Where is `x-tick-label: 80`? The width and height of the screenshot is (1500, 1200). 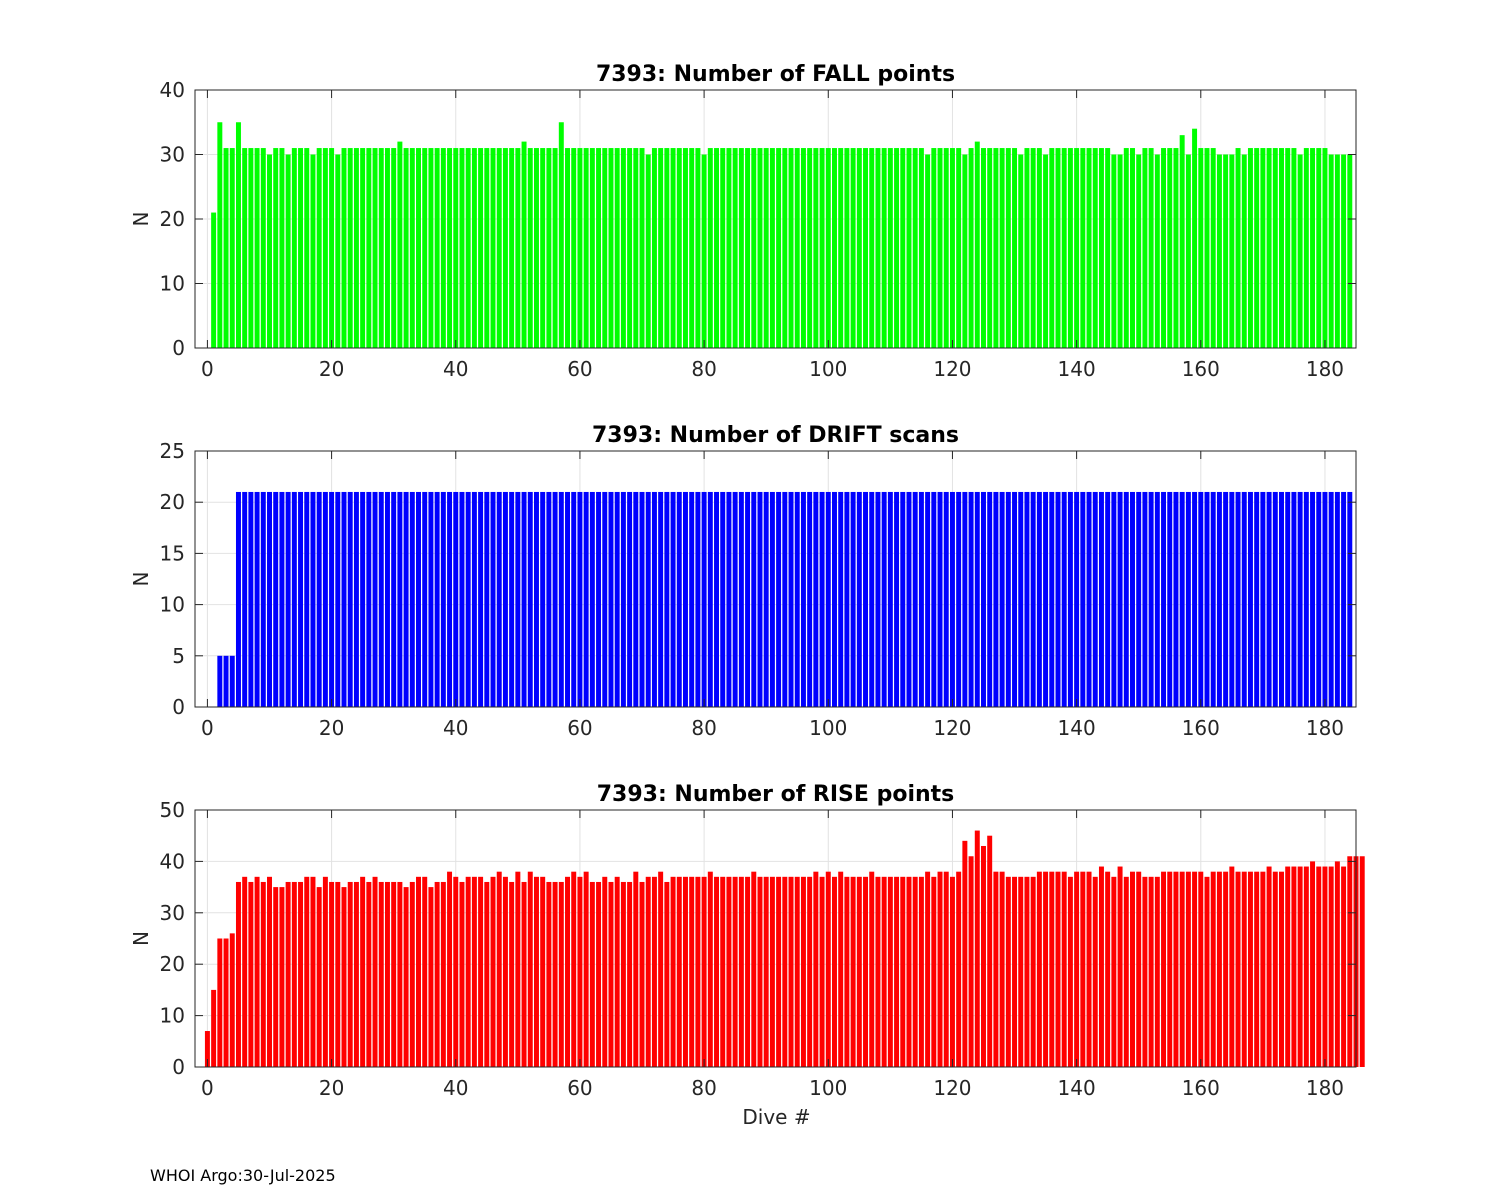 x-tick-label: 80 is located at coordinates (703, 369).